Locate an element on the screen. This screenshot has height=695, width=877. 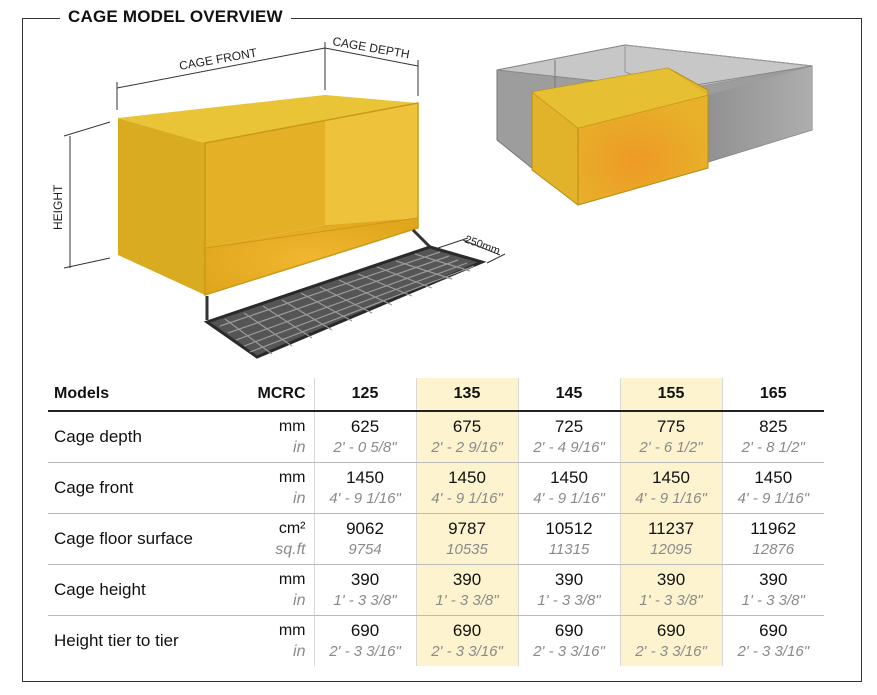
value-secondary: 12095 is located at coordinates (671, 549).